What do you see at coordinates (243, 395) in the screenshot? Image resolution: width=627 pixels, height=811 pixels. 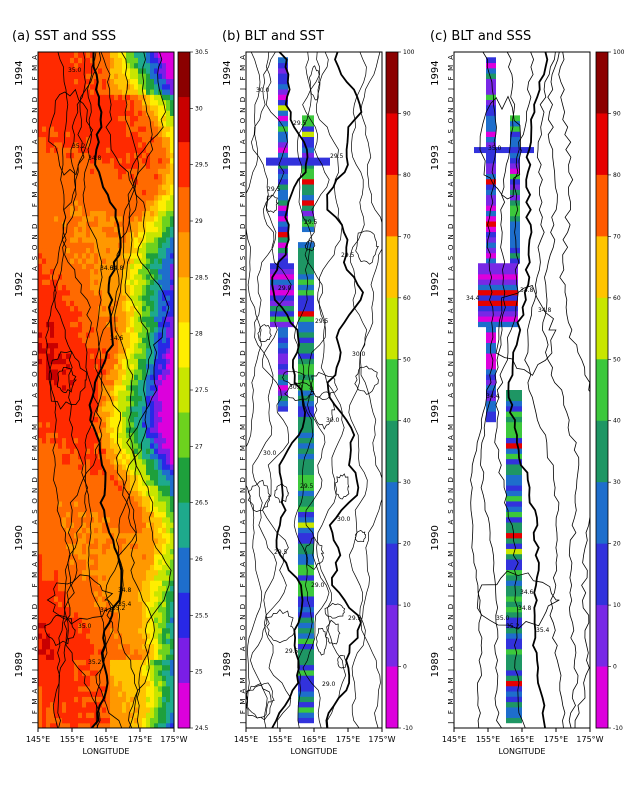 I see `month-label: A` at bounding box center [243, 395].